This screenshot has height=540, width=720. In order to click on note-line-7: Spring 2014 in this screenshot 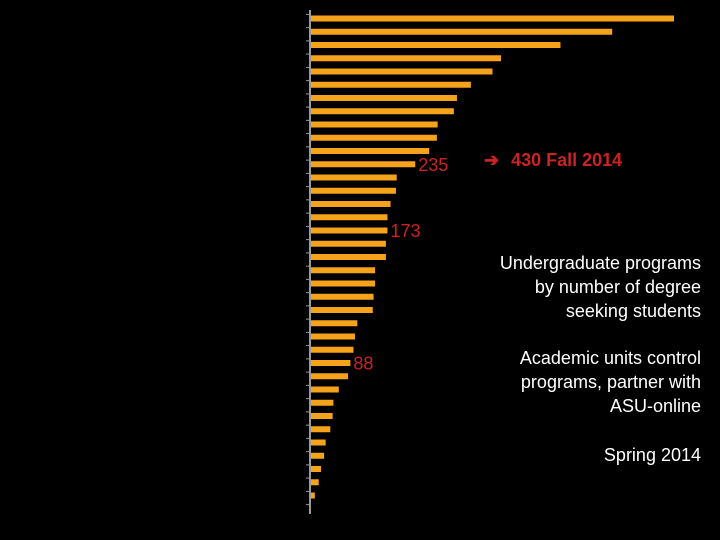, I will do `click(652, 455)`.